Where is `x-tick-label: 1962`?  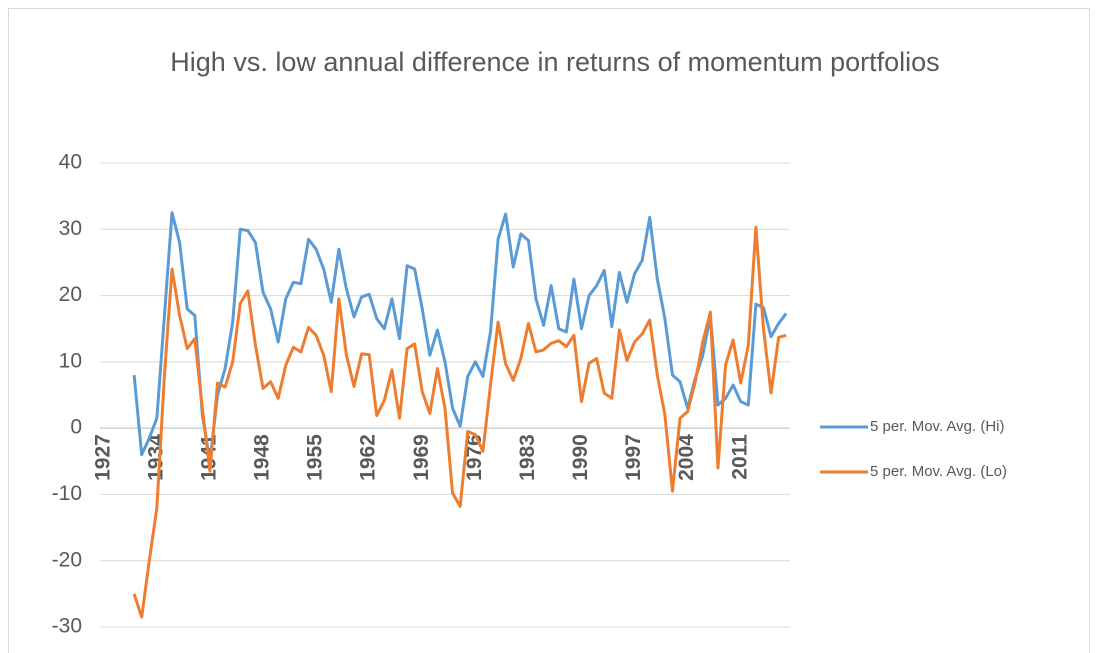
x-tick-label: 1962 is located at coordinates (368, 457).